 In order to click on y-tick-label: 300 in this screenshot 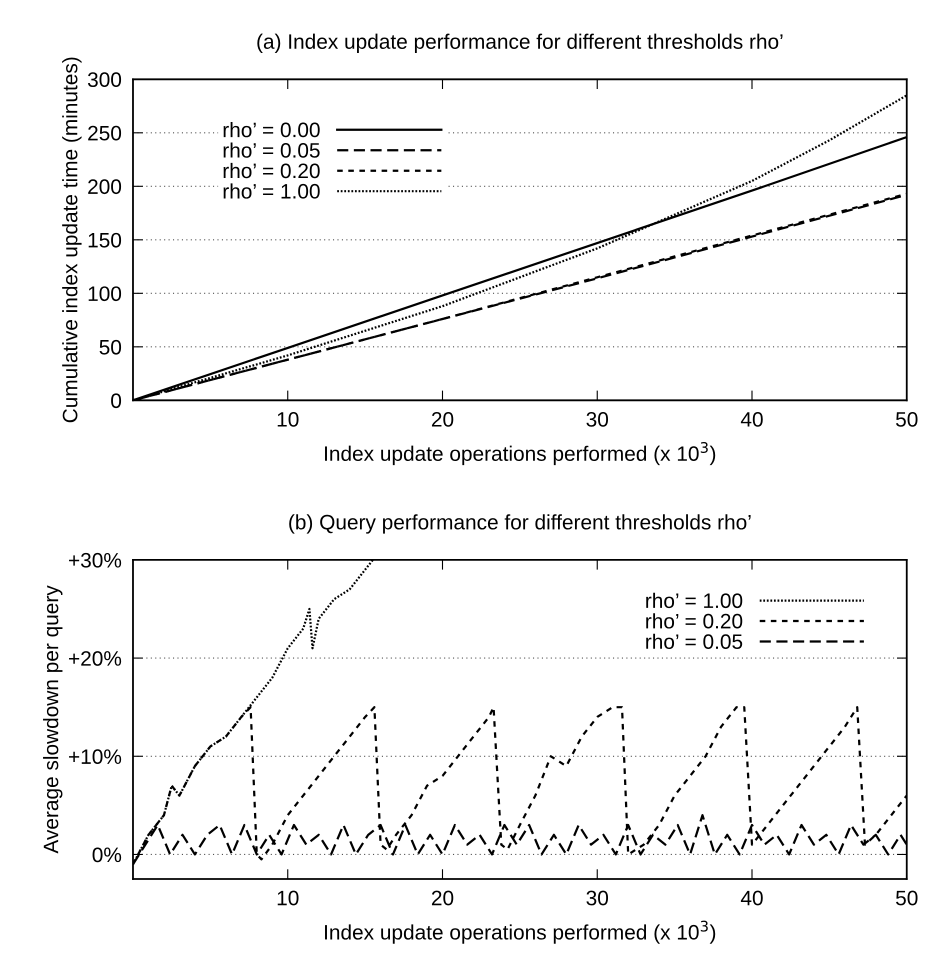, I will do `click(105, 80)`.